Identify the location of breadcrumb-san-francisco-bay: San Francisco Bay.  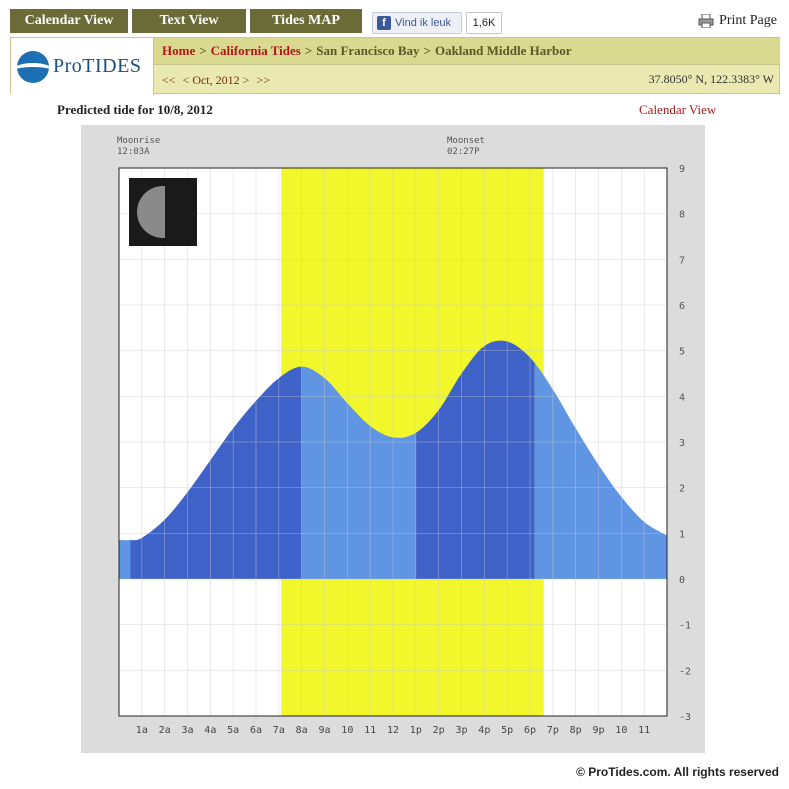
(368, 50).